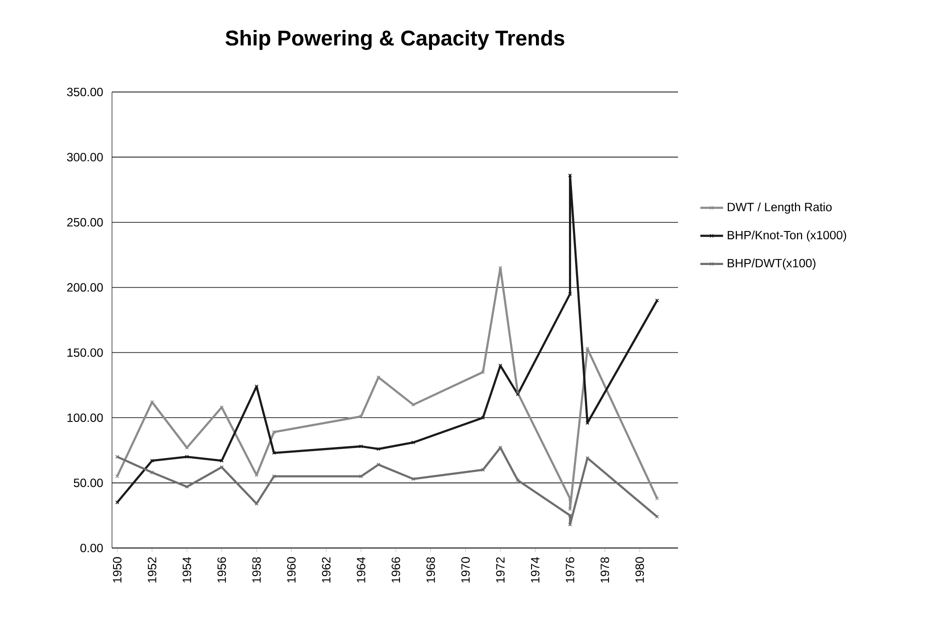 This screenshot has height=625, width=946. I want to click on x-tick-label: 1970, so click(465, 569).